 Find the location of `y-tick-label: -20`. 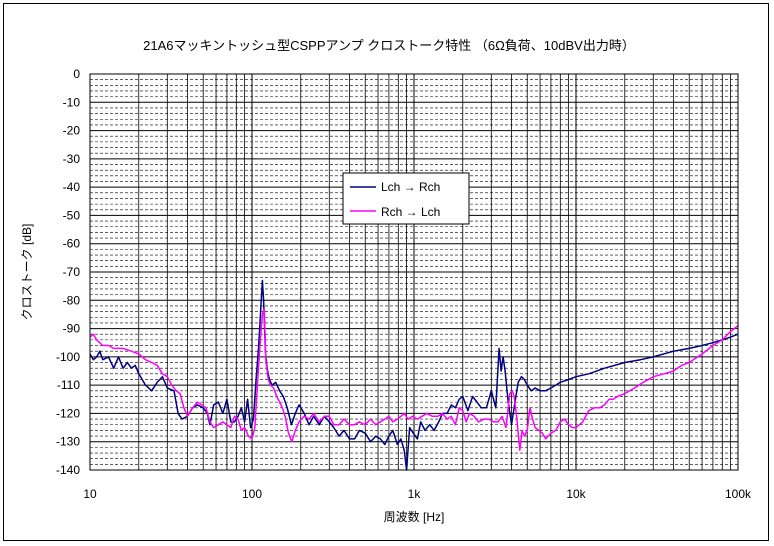

y-tick-label: -20 is located at coordinates (72, 131).